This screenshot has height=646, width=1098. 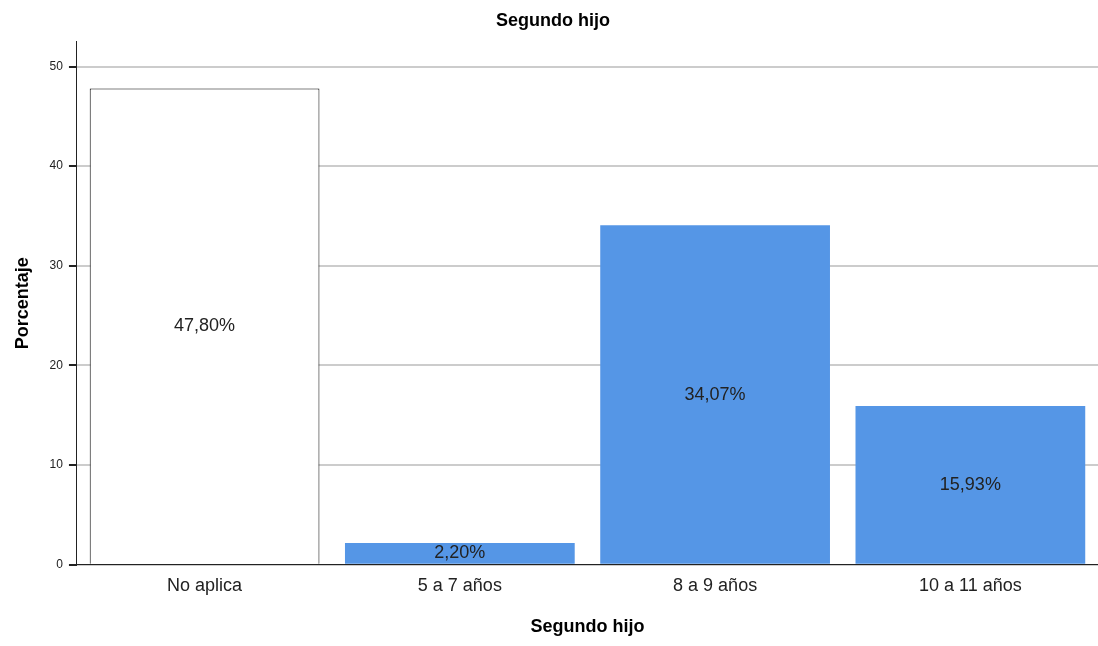 What do you see at coordinates (553, 19) in the screenshot?
I see `chart-title: Segundo hijo` at bounding box center [553, 19].